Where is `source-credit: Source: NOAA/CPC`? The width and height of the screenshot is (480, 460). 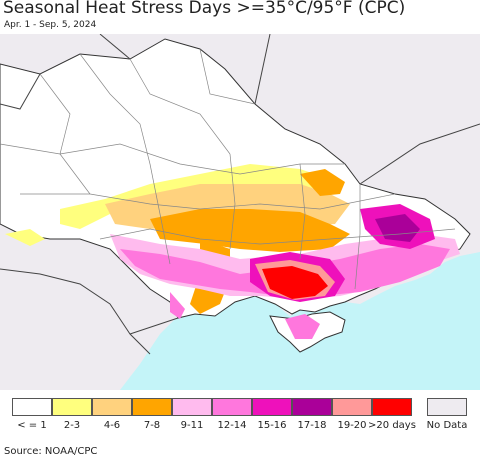 source-credit: Source: NOAA/CPC is located at coordinates (51, 451).